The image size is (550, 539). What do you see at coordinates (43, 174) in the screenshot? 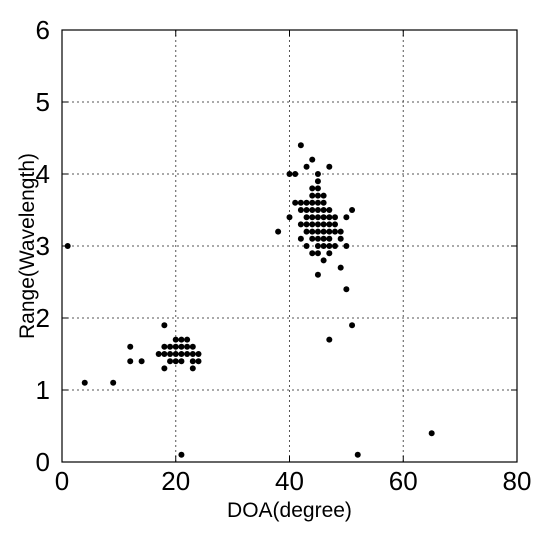
I see `y-tick-label: 4` at bounding box center [43, 174].